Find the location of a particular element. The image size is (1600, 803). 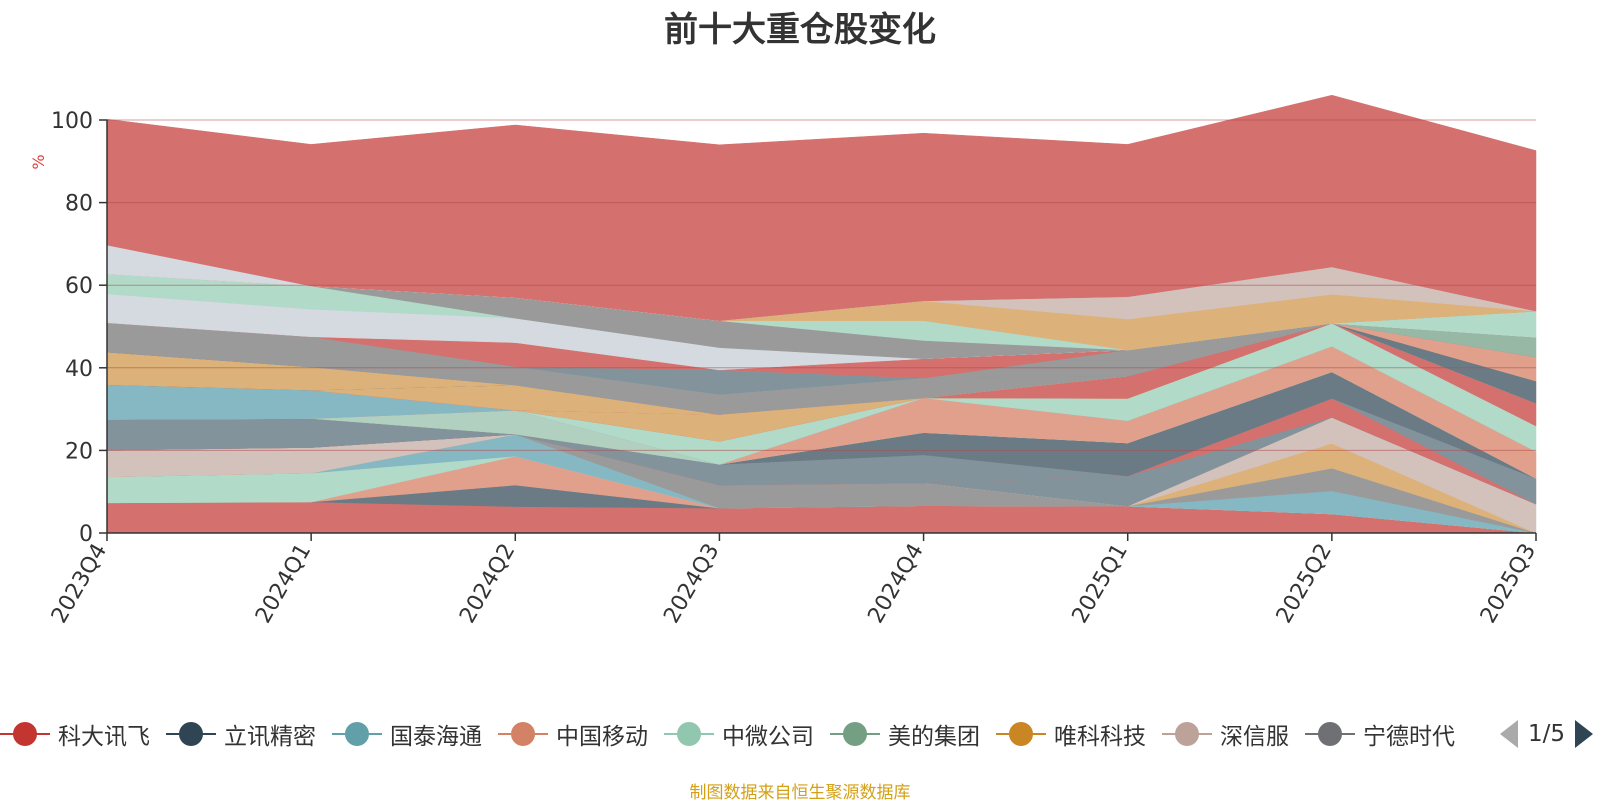

y-tick-label: 100 is located at coordinates (72, 121).